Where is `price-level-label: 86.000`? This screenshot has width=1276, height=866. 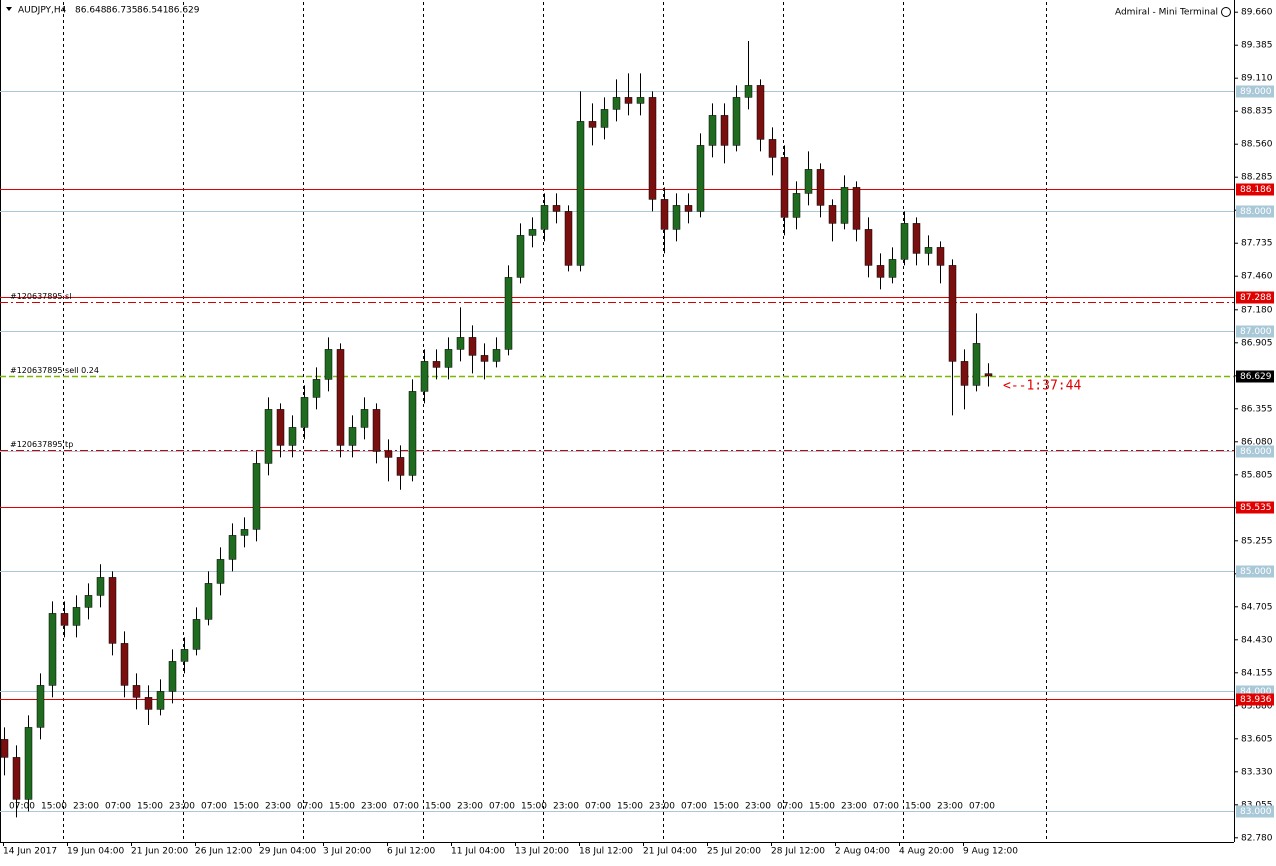
price-level-label: 86.000 is located at coordinates (1256, 452).